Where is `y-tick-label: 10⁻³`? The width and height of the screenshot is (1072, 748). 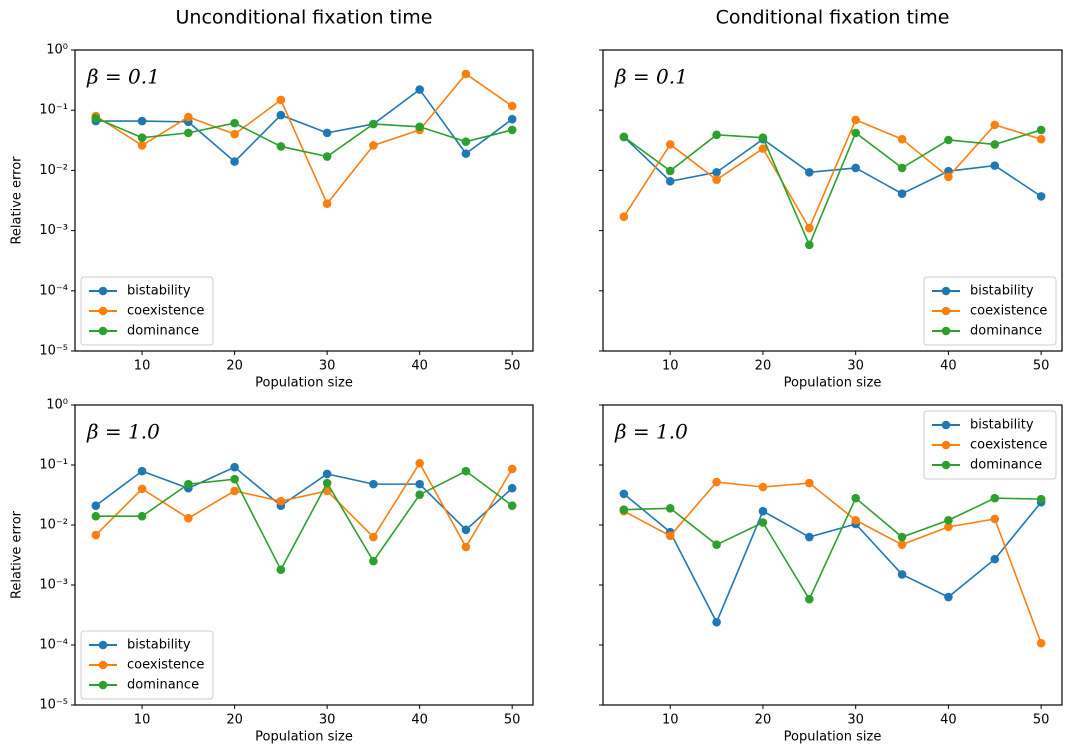 y-tick-label: 10⁻³ is located at coordinates (53, 585).